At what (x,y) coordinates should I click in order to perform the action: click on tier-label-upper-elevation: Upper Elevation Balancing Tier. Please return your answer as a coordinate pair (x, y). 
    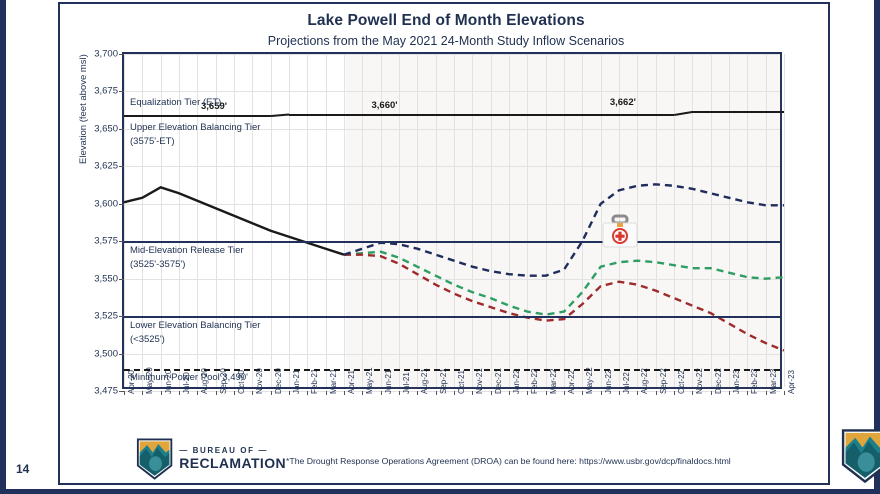
    Looking at the image, I should click on (195, 128).